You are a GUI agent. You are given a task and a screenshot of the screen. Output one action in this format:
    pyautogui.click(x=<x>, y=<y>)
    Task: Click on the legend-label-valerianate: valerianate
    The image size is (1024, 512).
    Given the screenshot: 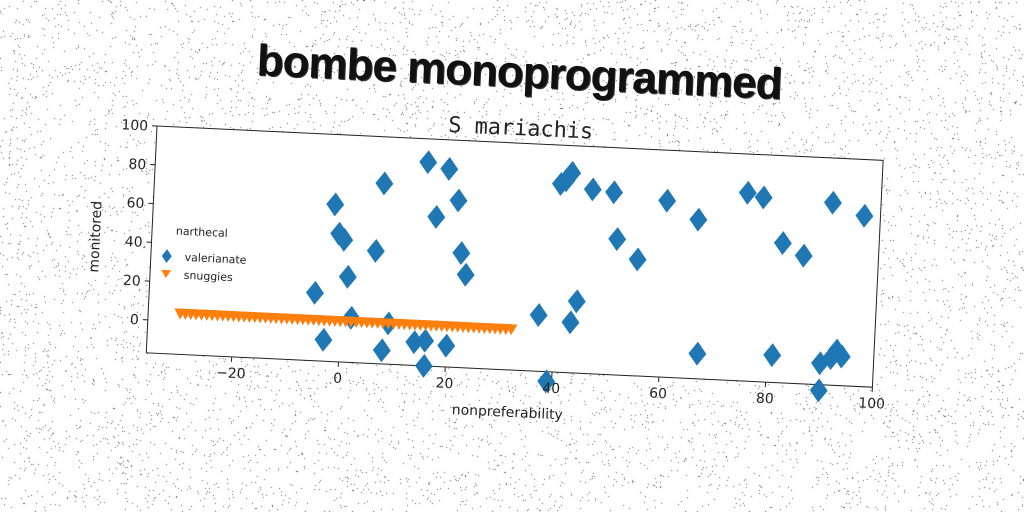 What is the action you would take?
    pyautogui.click(x=215, y=259)
    